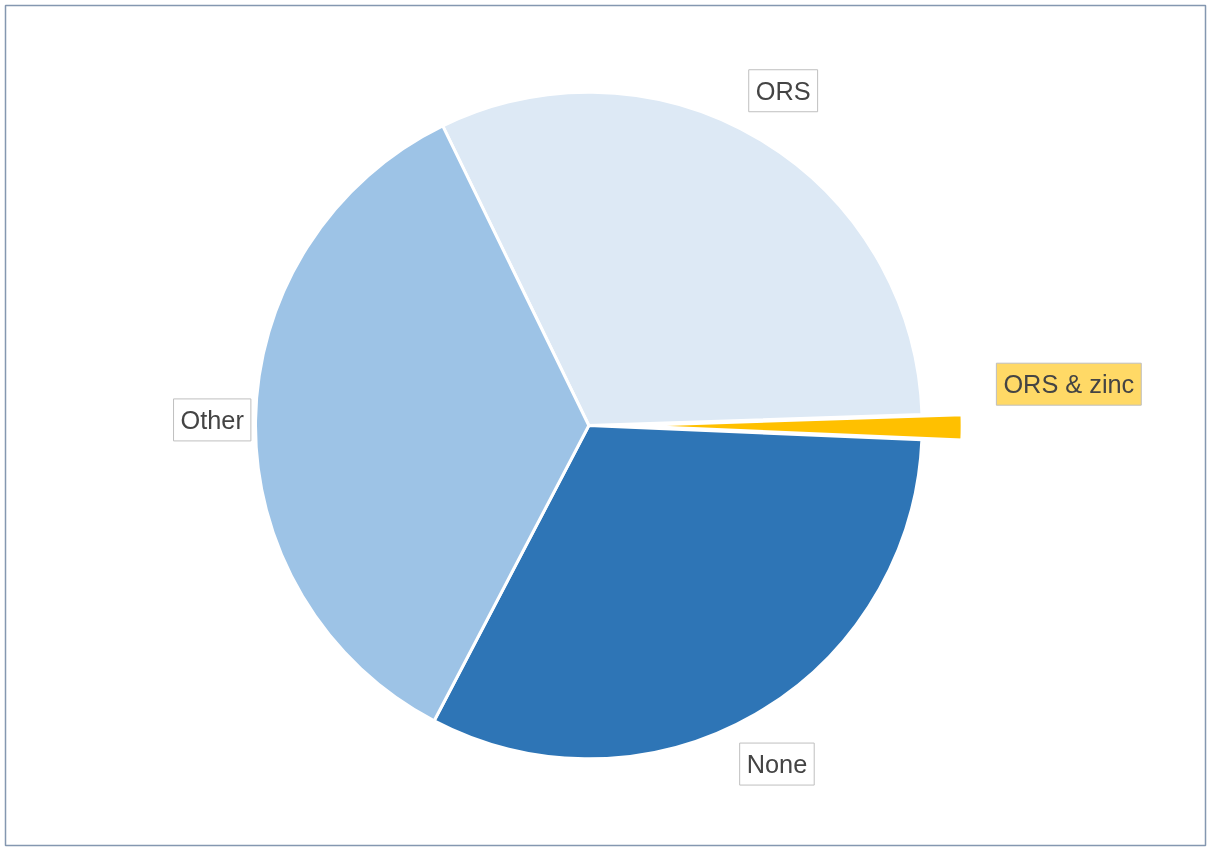 This screenshot has width=1224, height=860. What do you see at coordinates (777, 764) in the screenshot?
I see `slice-label: None` at bounding box center [777, 764].